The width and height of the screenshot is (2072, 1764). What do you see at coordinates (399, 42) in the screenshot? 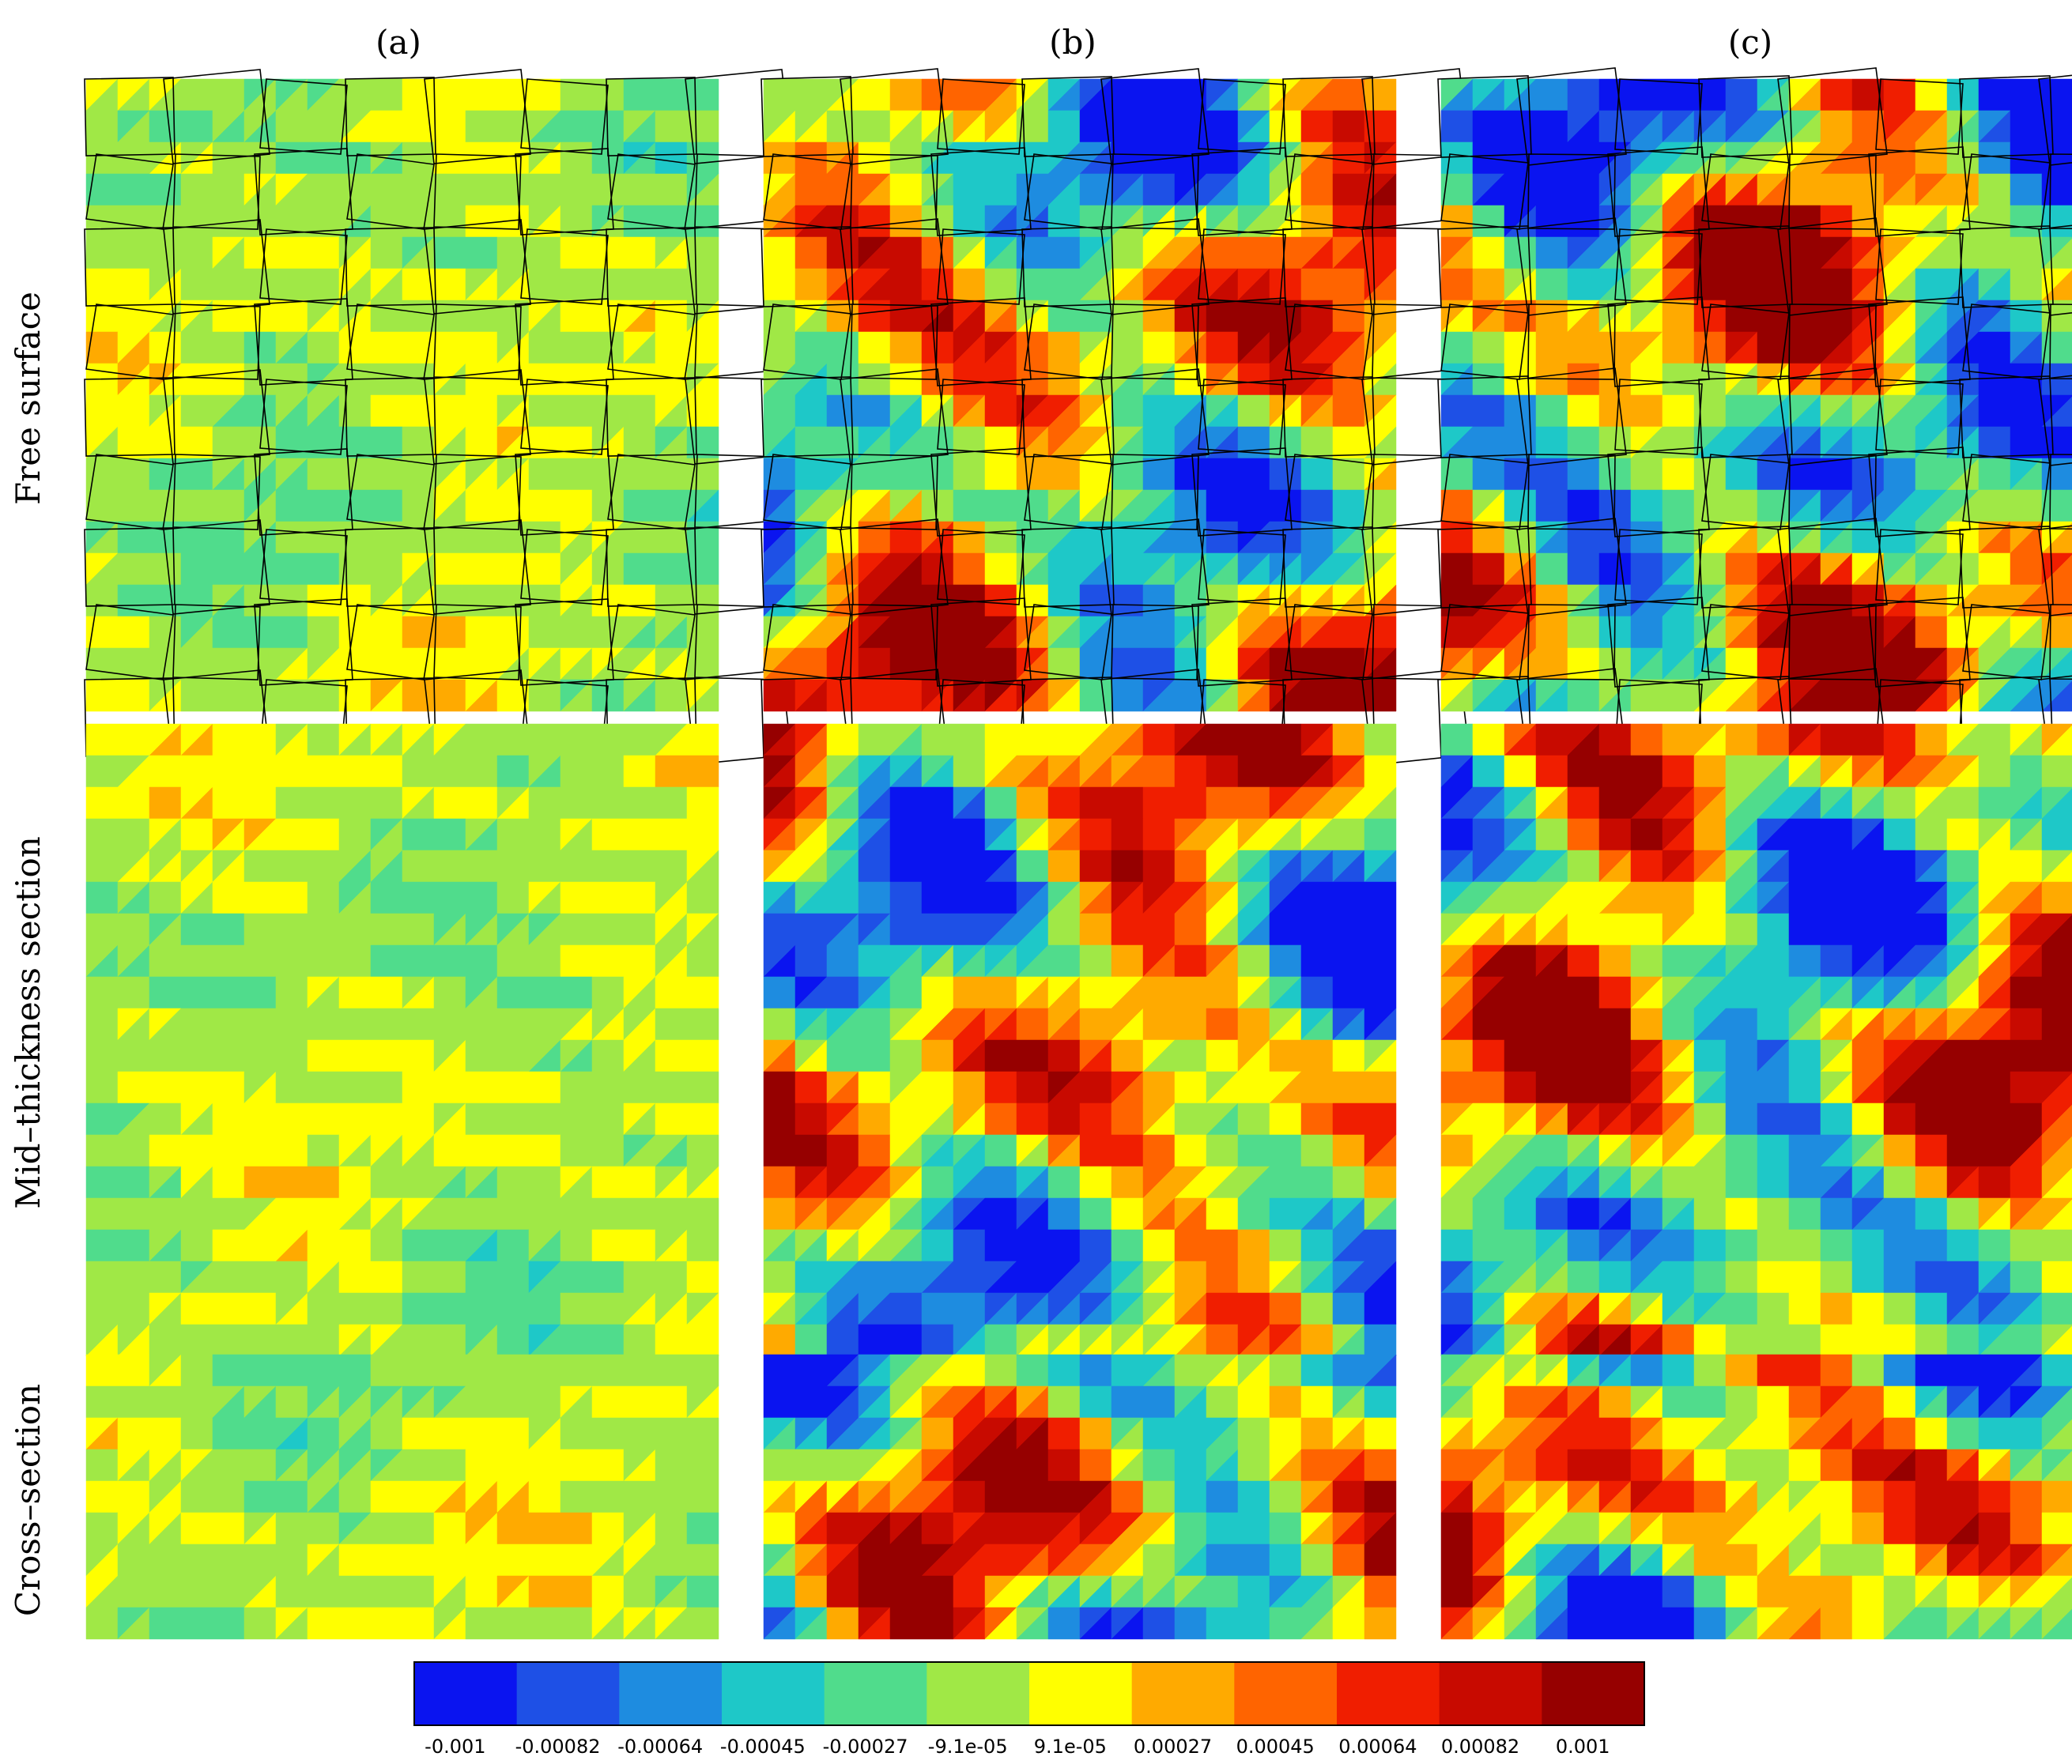
I see `column-label: (a)` at bounding box center [399, 42].